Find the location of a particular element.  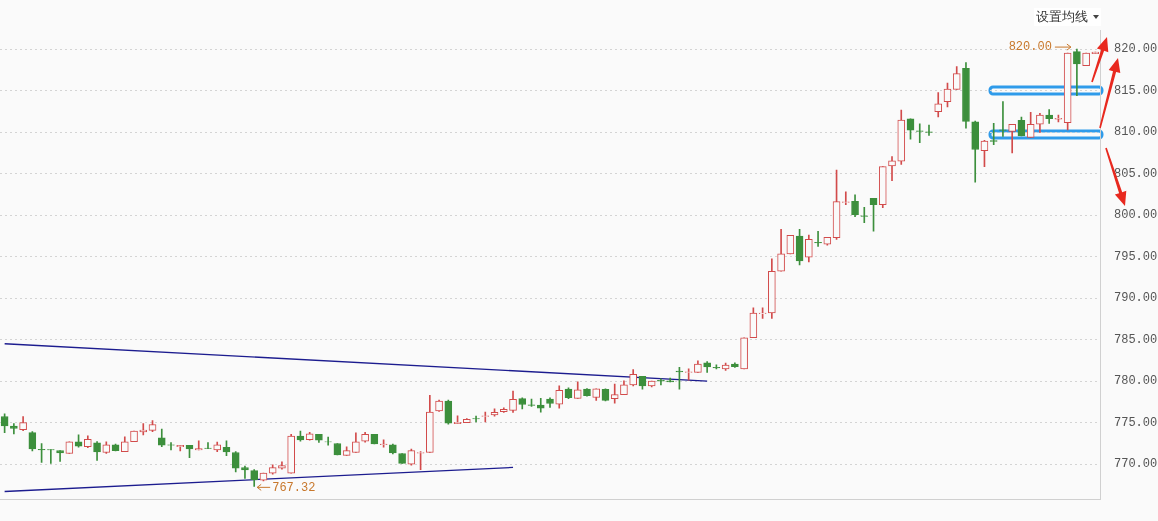

y-tick-label: 780.00 is located at coordinates (1136, 381).